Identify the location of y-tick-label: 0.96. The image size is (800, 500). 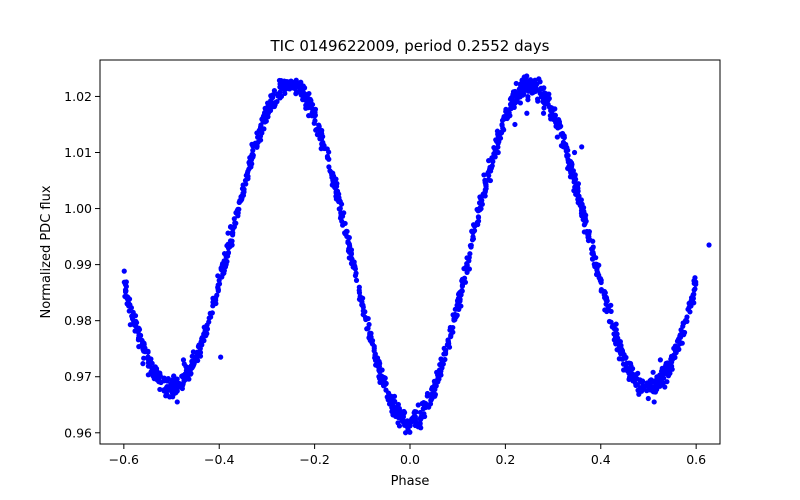
(78, 432).